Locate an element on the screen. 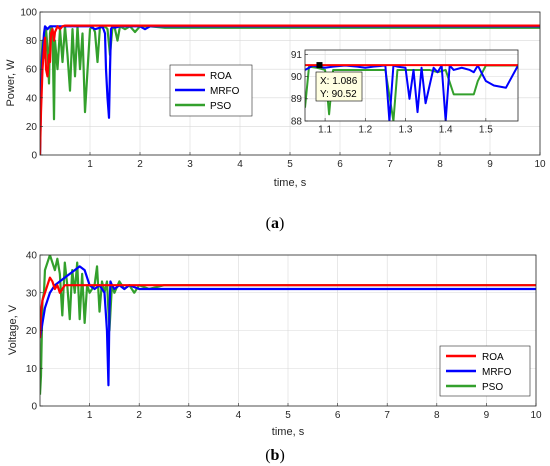 This screenshot has width=550, height=466. datatip-box is located at coordinates (339, 86).